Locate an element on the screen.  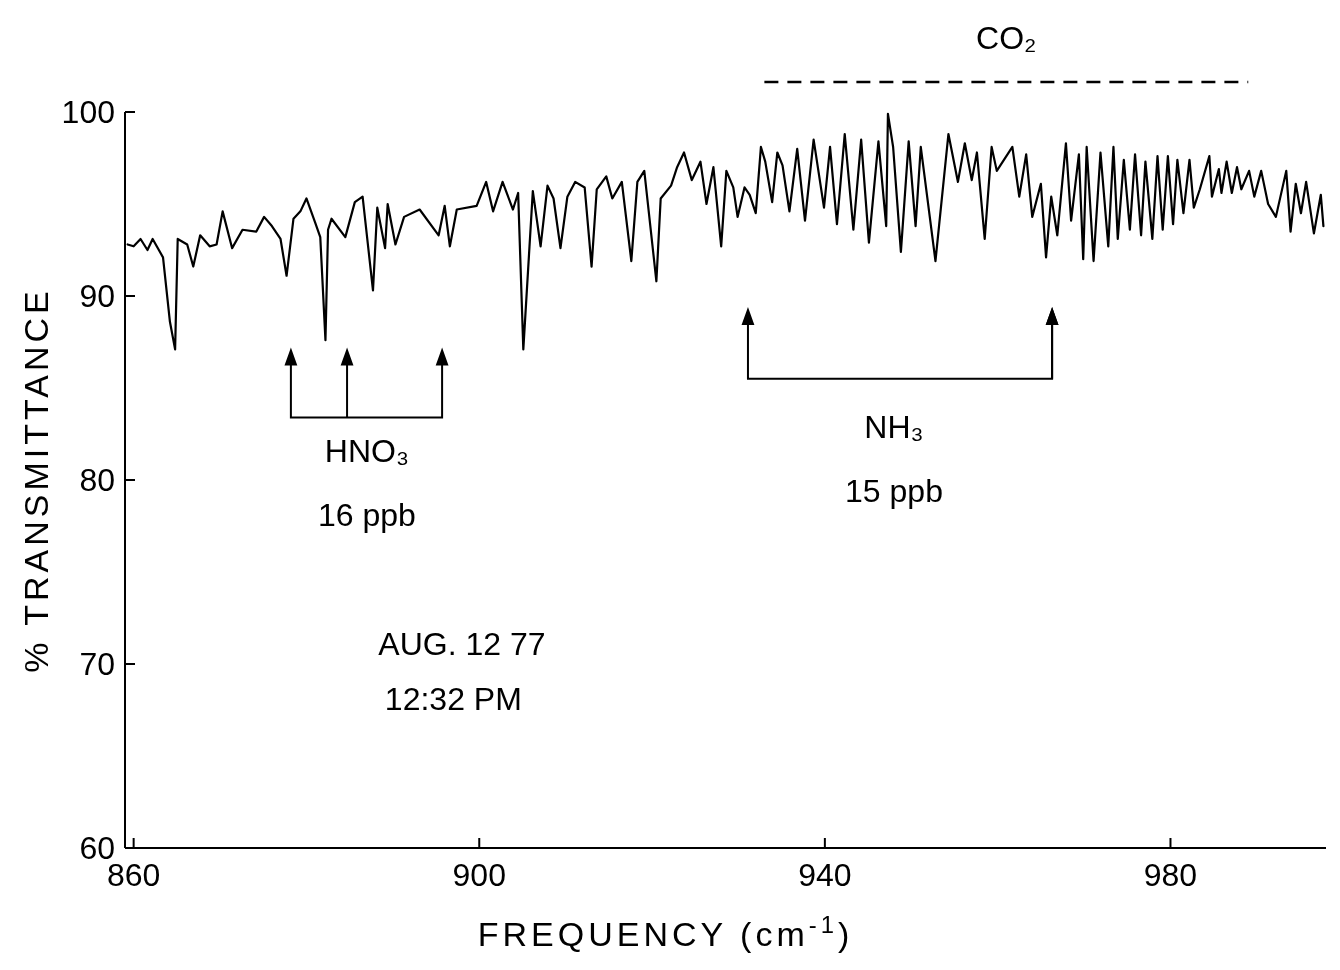
annotation: 12:32 PM is located at coordinates (453, 699).